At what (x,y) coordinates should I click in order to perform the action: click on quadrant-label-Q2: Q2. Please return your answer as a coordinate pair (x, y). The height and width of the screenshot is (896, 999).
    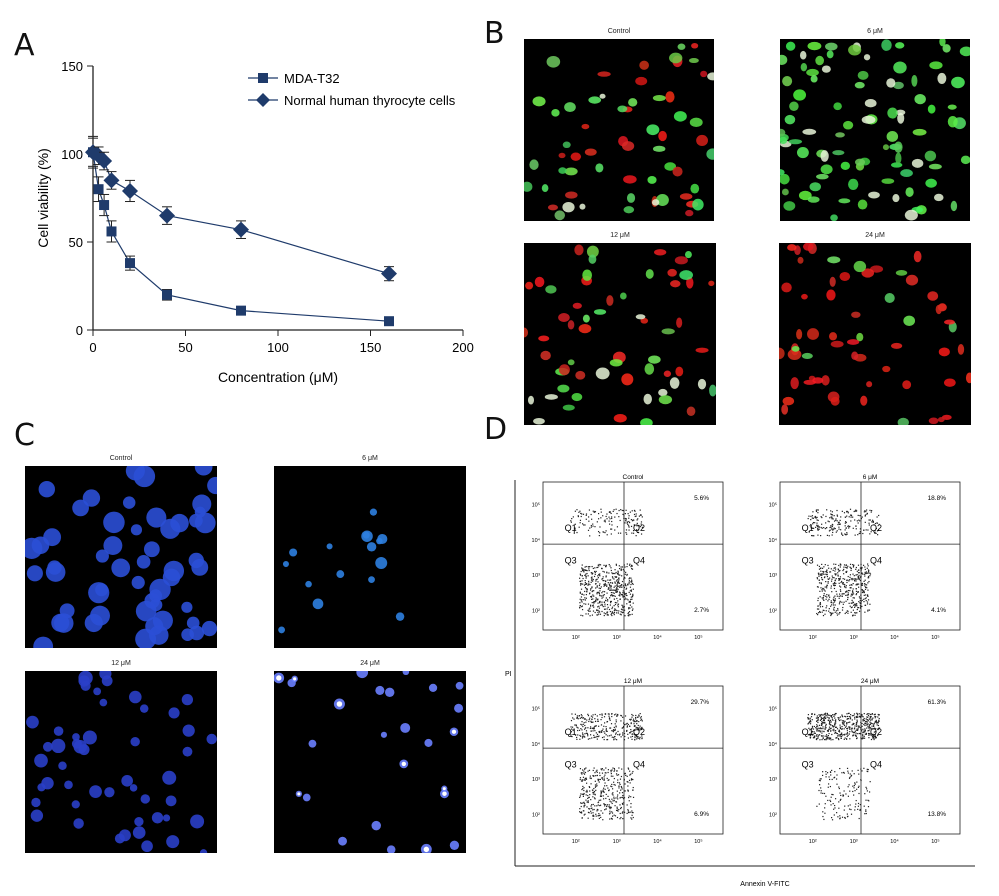
    Looking at the image, I should click on (876, 732).